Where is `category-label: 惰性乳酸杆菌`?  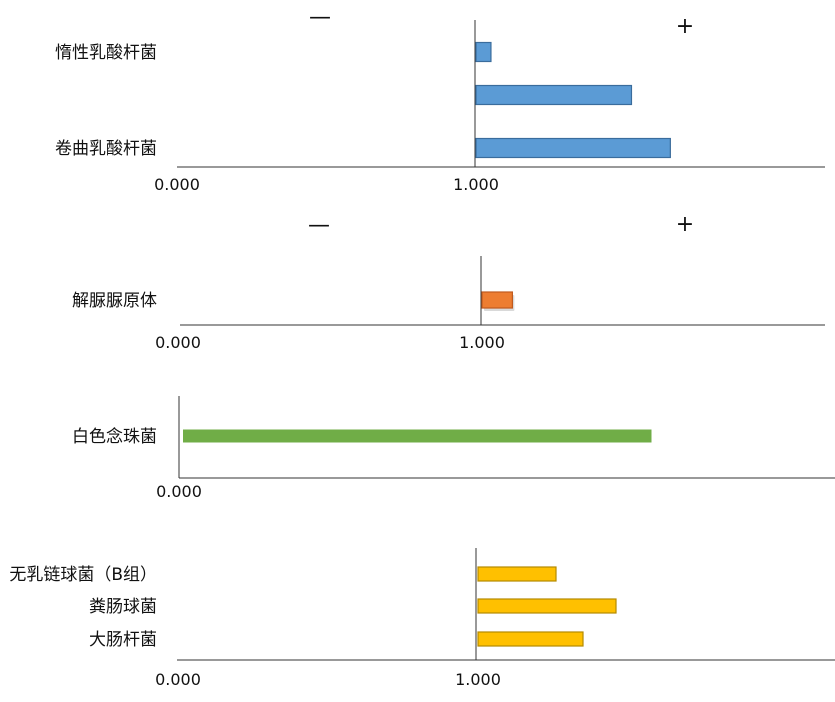
category-label: 惰性乳酸杆菌 is located at coordinates (106, 53).